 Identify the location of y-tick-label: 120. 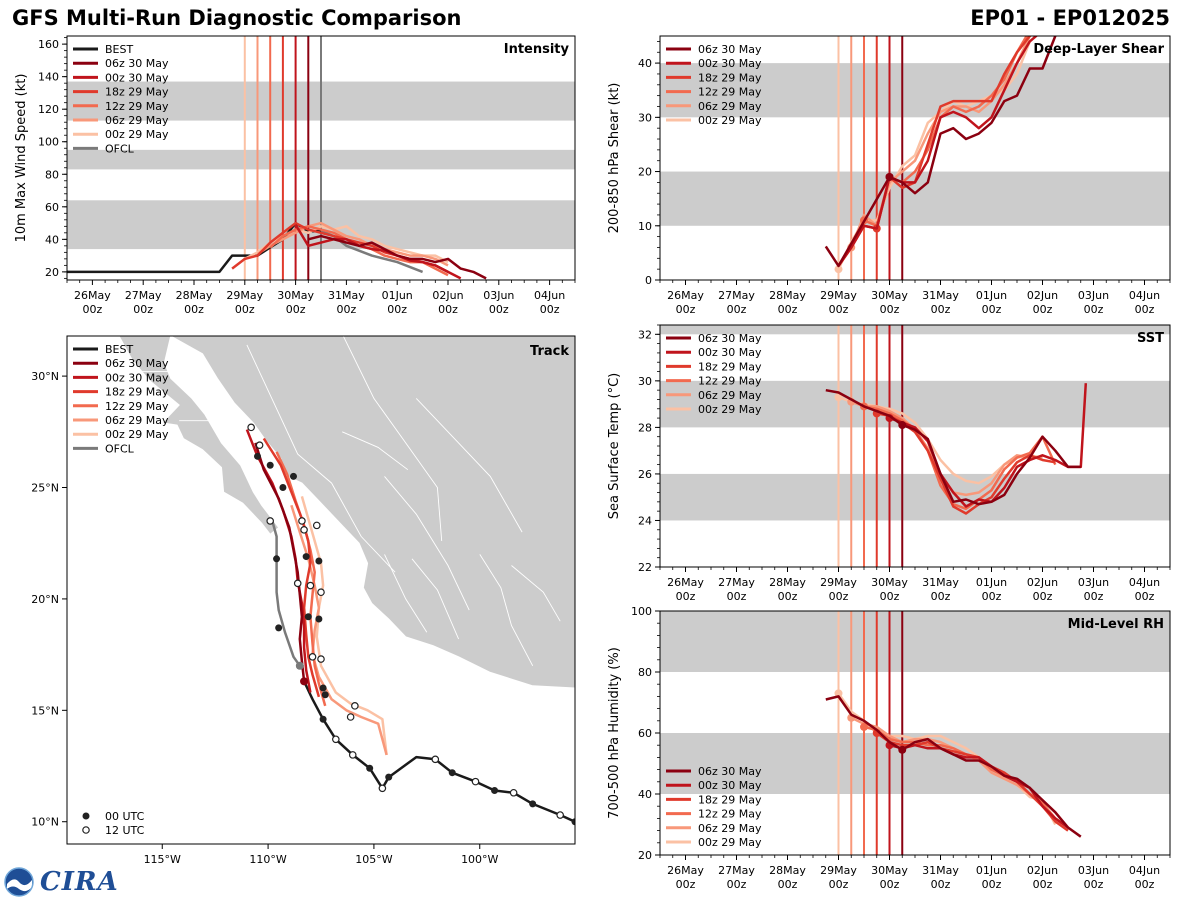
(48, 109).